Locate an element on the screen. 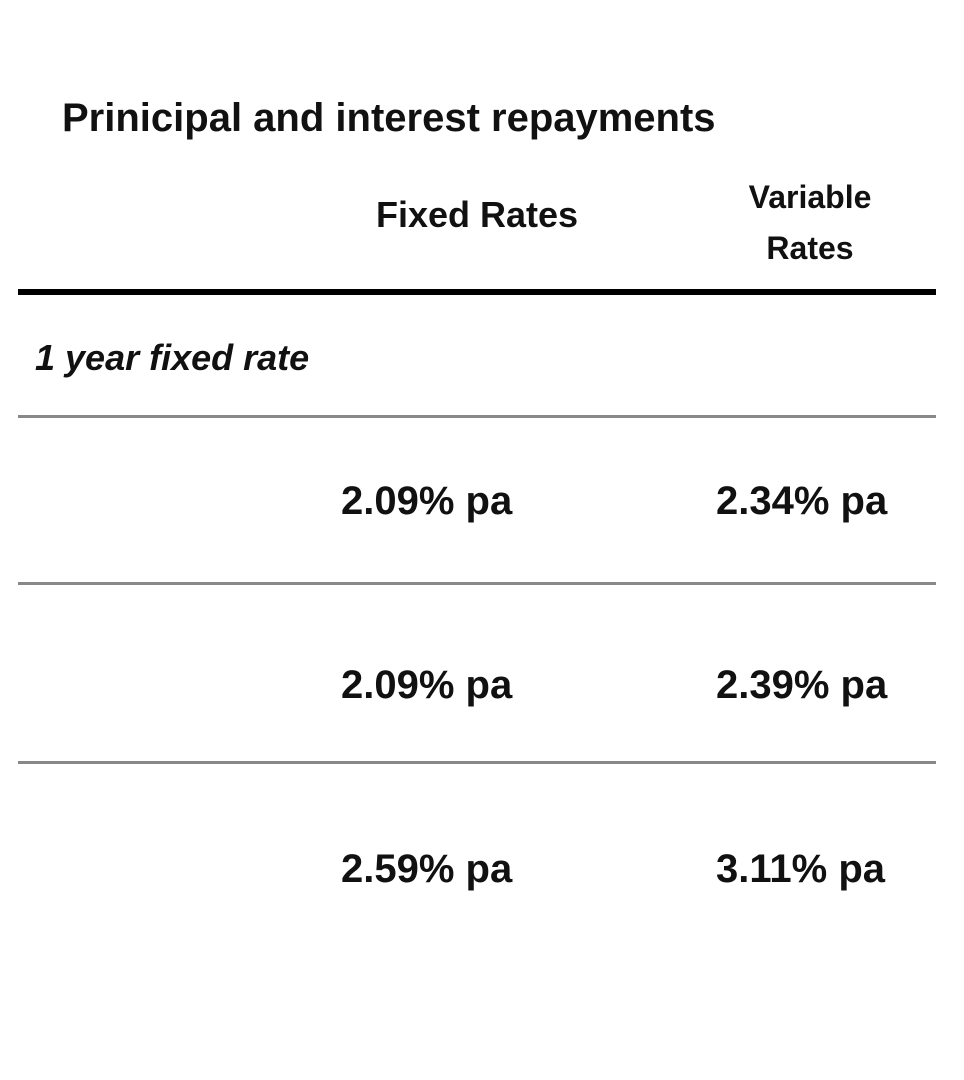  section-label: 1 year fixed rate is located at coordinates (172, 357).